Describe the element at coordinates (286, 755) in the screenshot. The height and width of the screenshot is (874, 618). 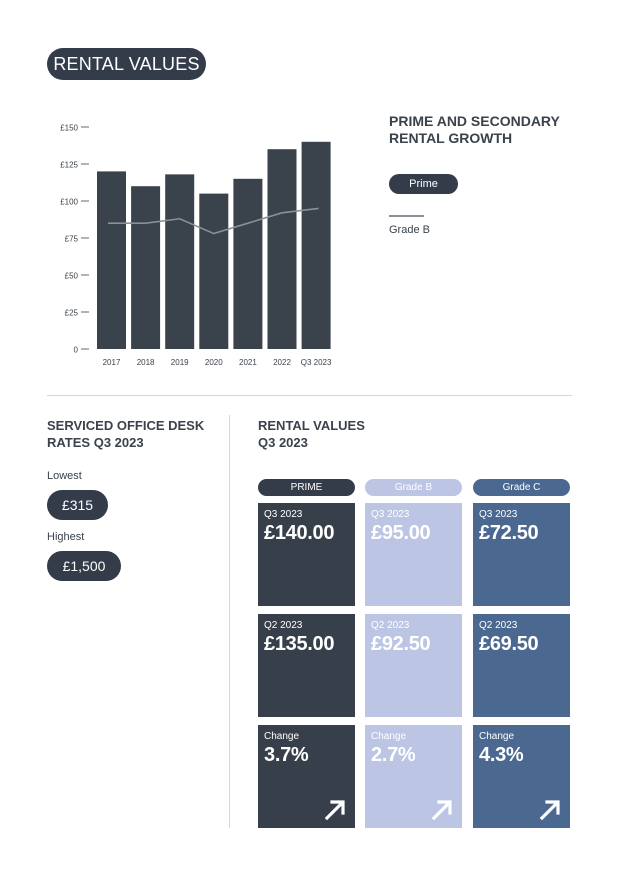
I see `tile-value: 3.7%` at that location.